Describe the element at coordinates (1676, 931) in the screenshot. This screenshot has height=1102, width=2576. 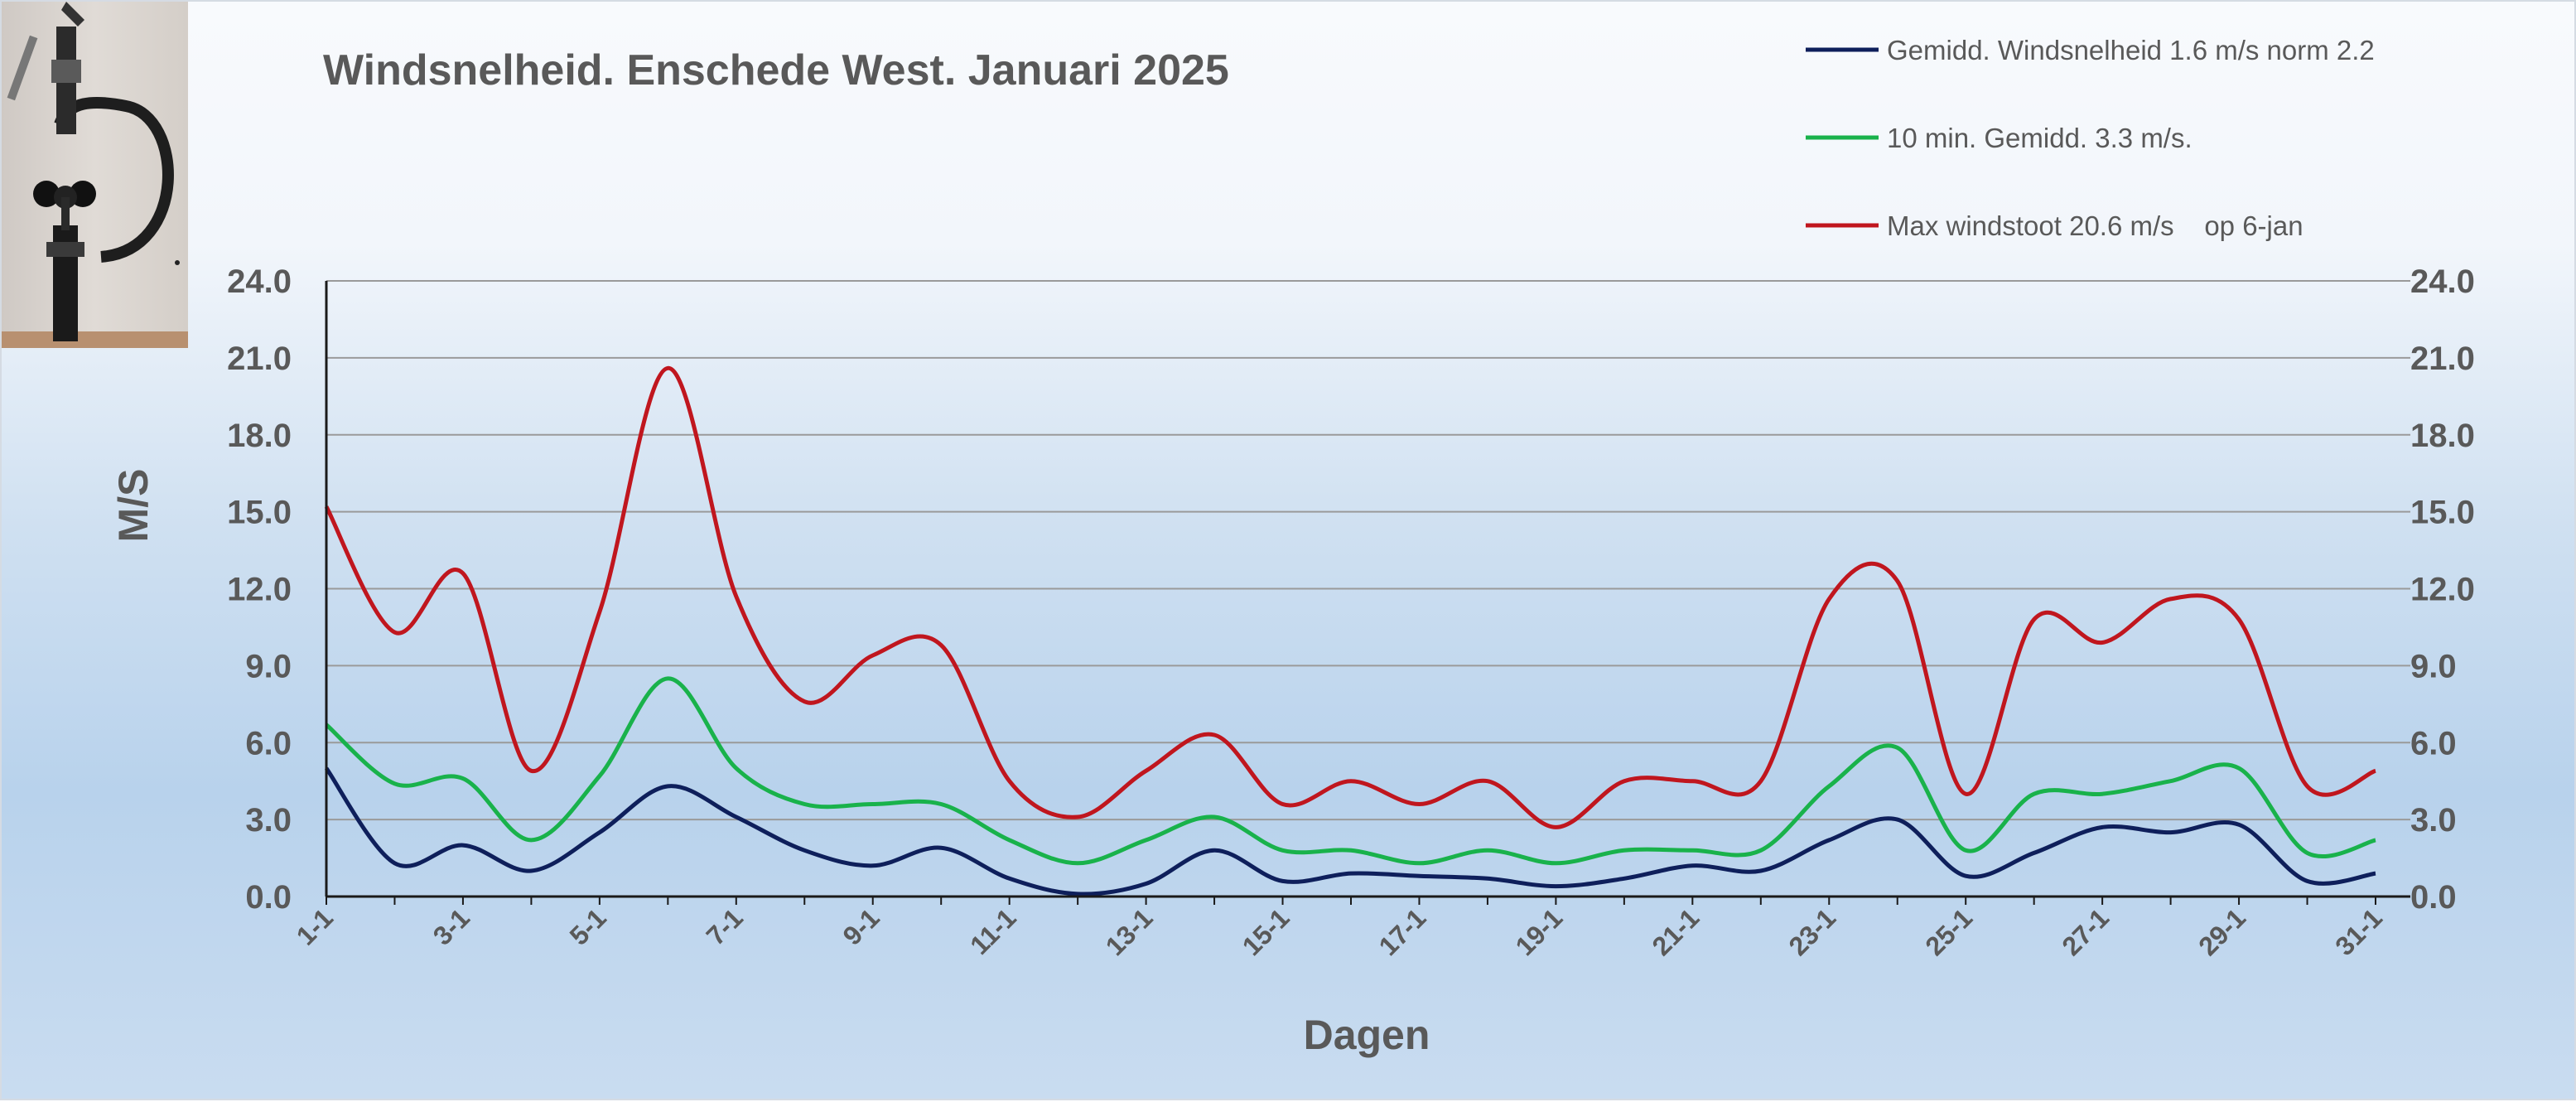
I see `x-tick-label: 21-1` at that location.